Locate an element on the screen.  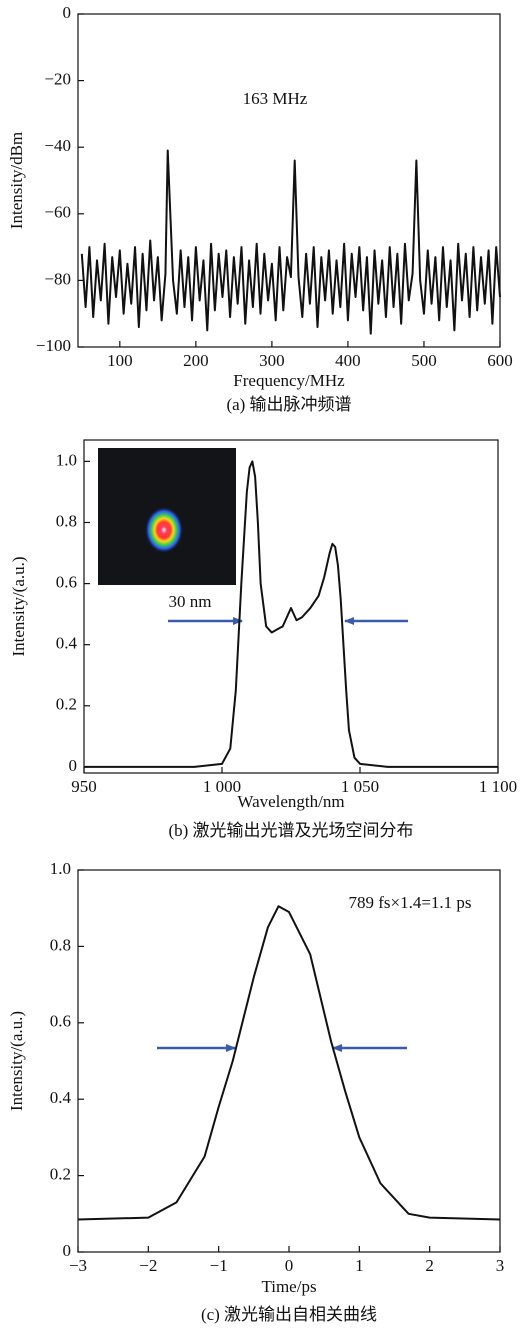
x-tick-label: 1 050 is located at coordinates (360, 786).